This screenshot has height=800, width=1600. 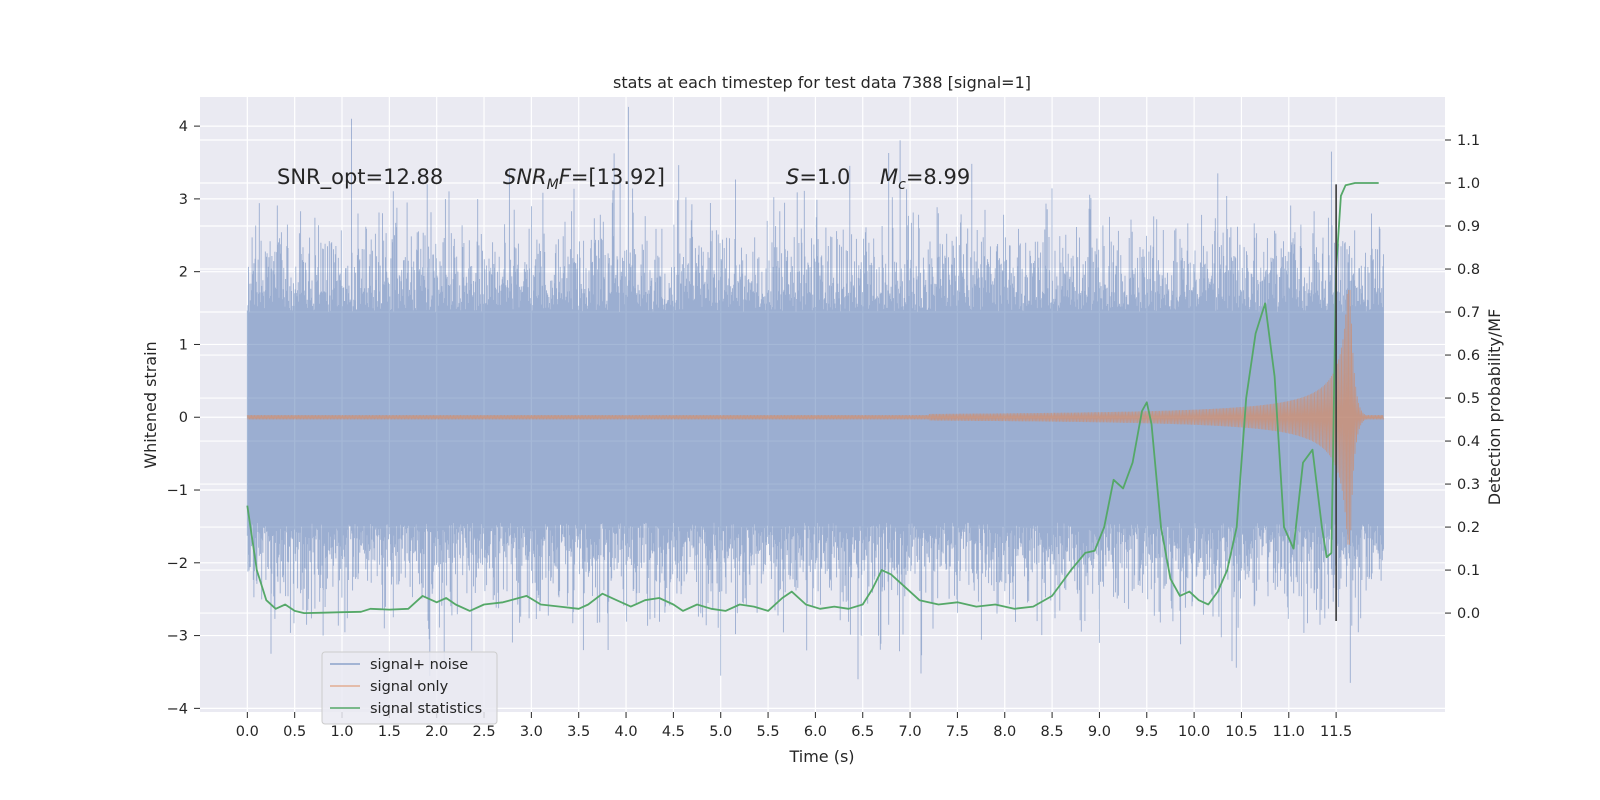 I want to click on y2-tick-label-11: 0.0, so click(x=1468, y=614).